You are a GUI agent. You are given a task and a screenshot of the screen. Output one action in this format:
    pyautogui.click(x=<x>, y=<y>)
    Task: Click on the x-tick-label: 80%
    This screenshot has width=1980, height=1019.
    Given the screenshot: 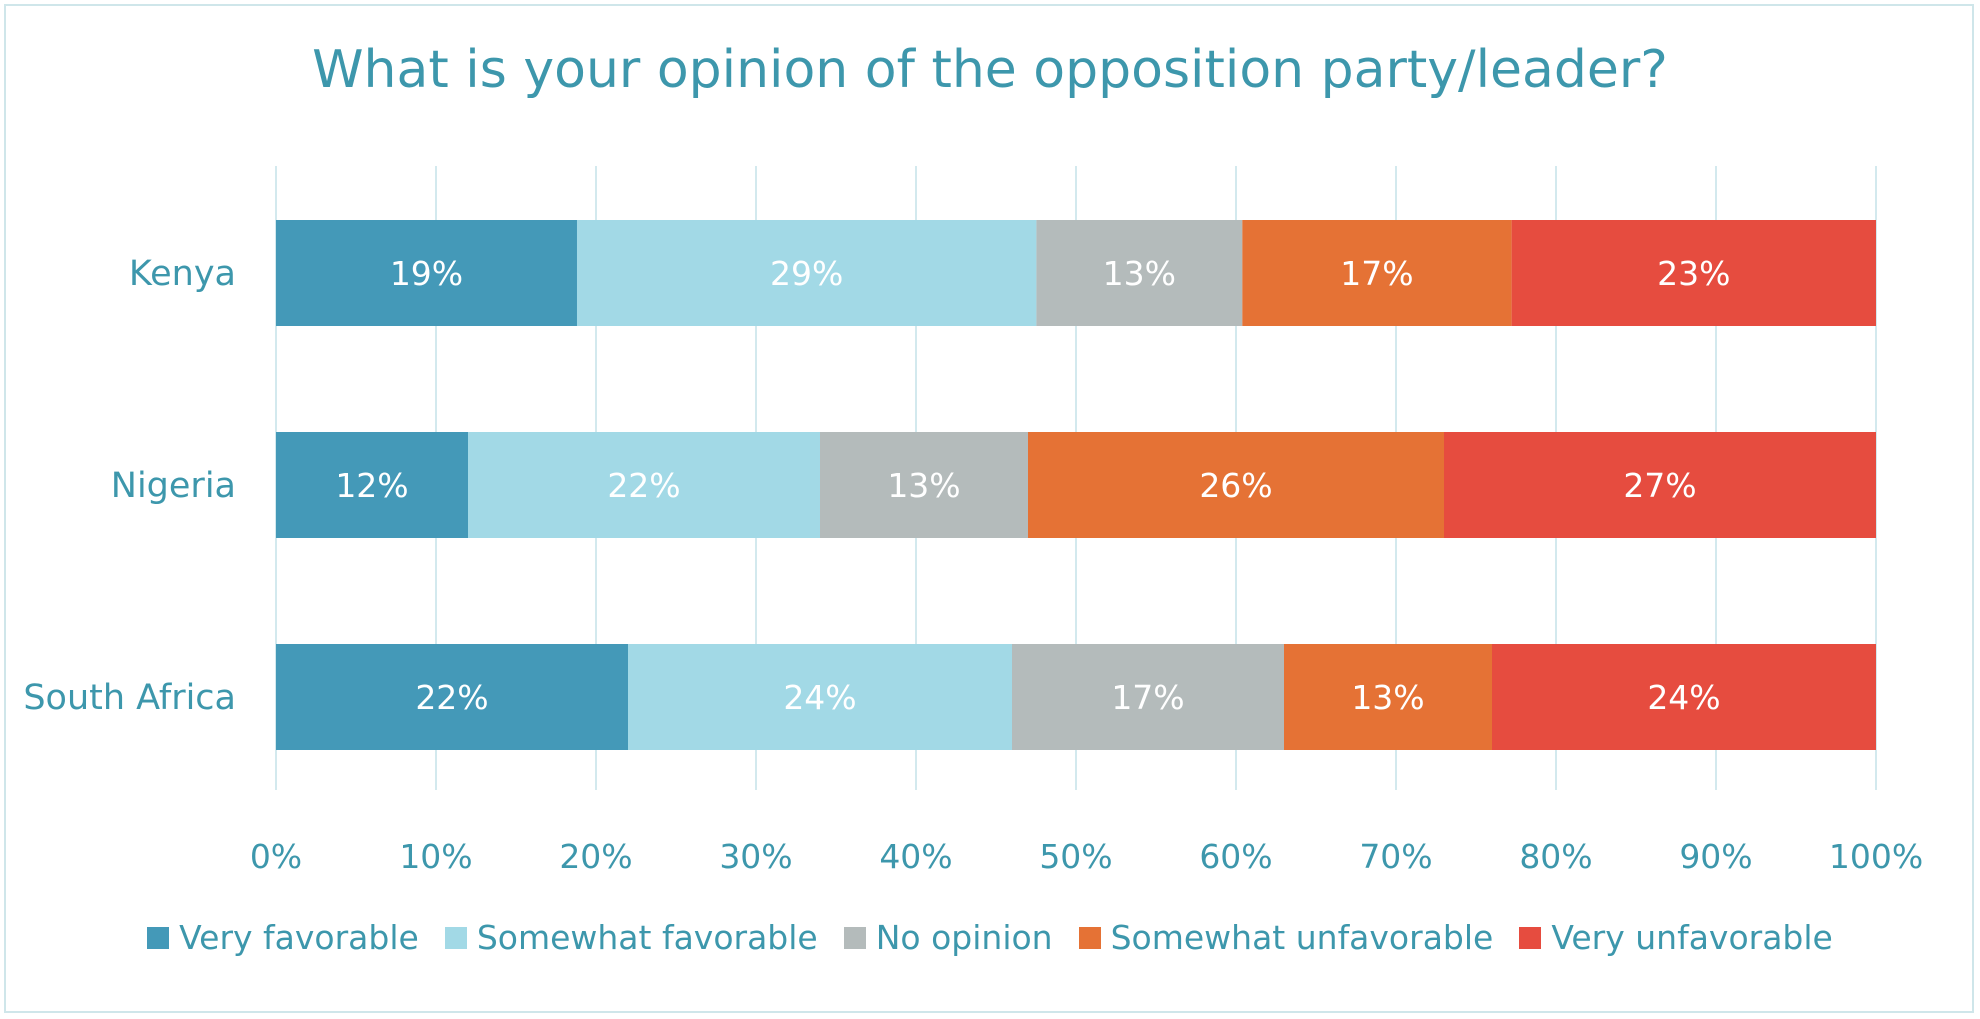 What is the action you would take?
    pyautogui.click(x=1555, y=856)
    